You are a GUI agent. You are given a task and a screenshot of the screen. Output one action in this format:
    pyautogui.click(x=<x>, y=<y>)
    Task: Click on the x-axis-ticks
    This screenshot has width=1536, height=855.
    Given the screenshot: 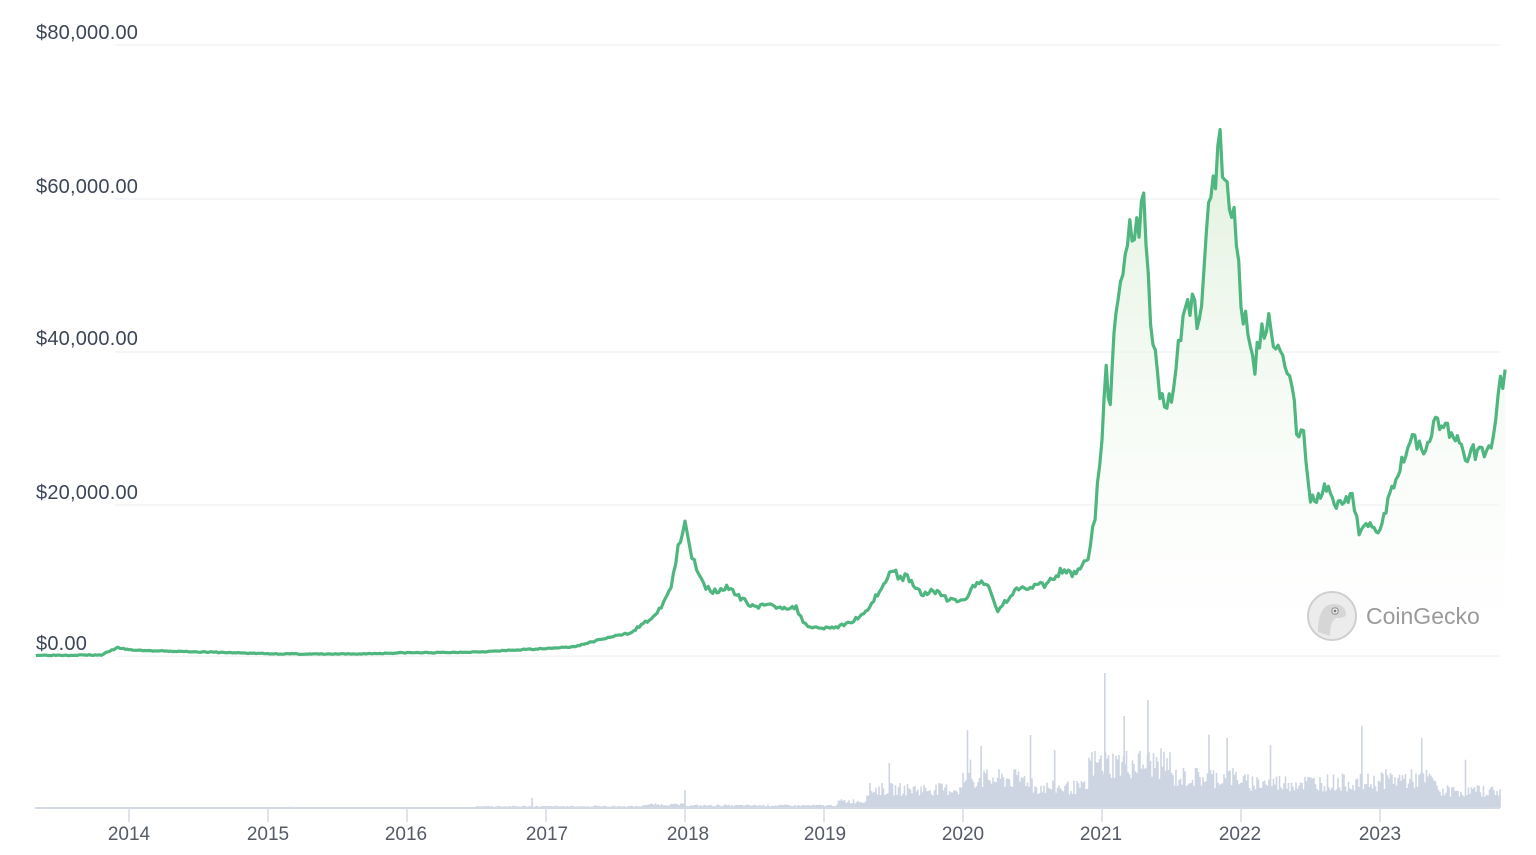 What is the action you would take?
    pyautogui.click(x=754, y=815)
    